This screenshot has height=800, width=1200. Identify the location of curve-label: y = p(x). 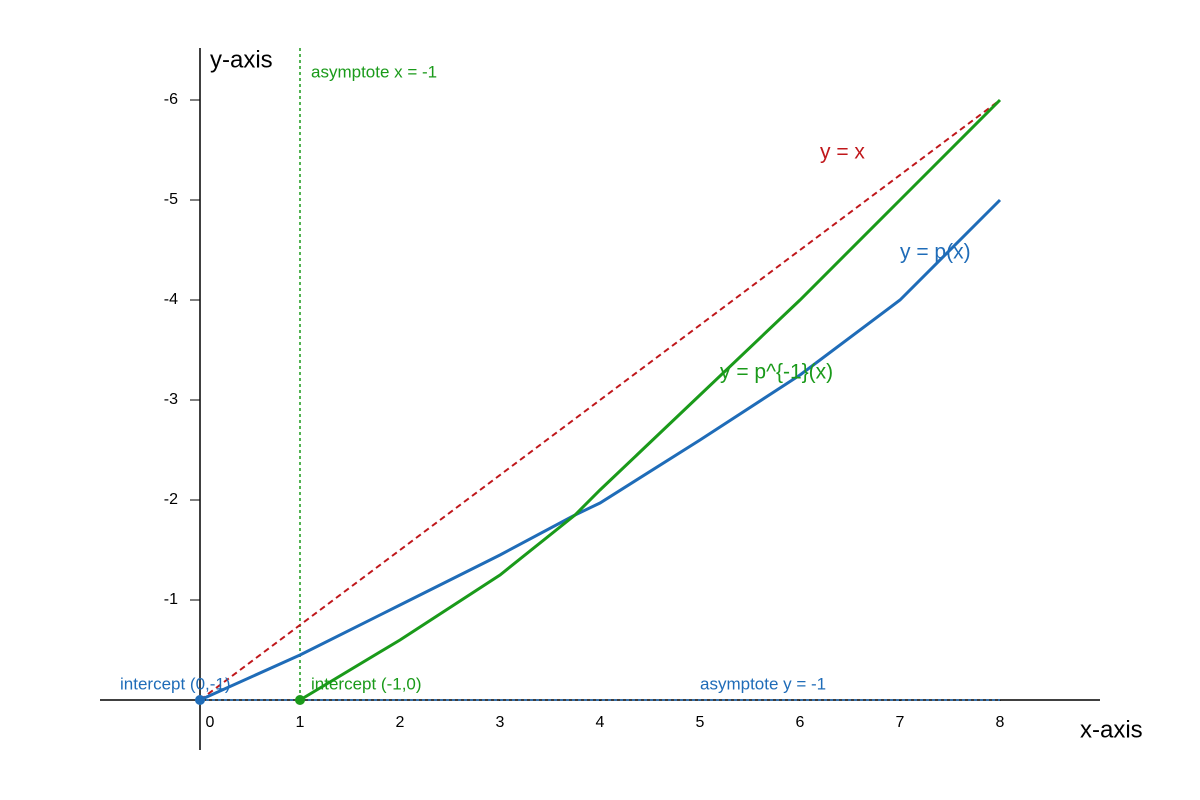
(935, 252).